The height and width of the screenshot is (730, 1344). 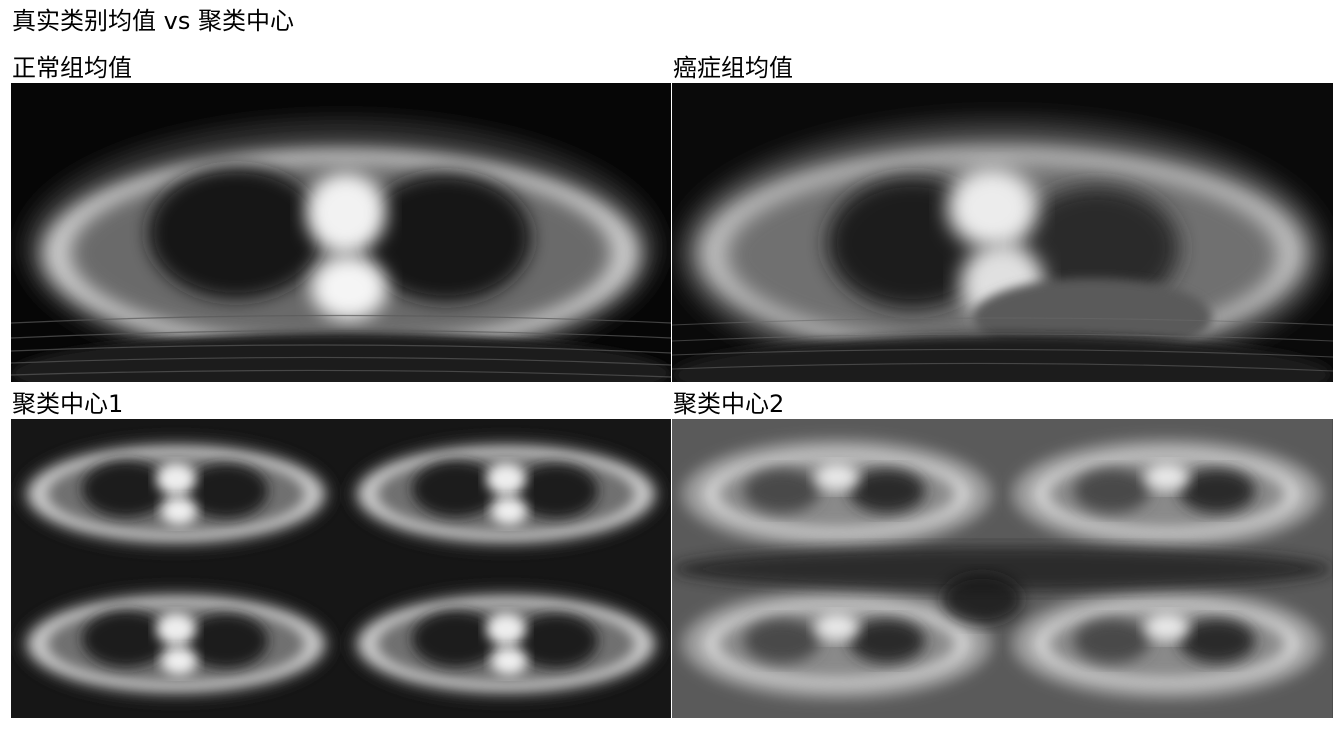 I want to click on panel-label-cluster-center-1: 聚类中心1, so click(x=68, y=404).